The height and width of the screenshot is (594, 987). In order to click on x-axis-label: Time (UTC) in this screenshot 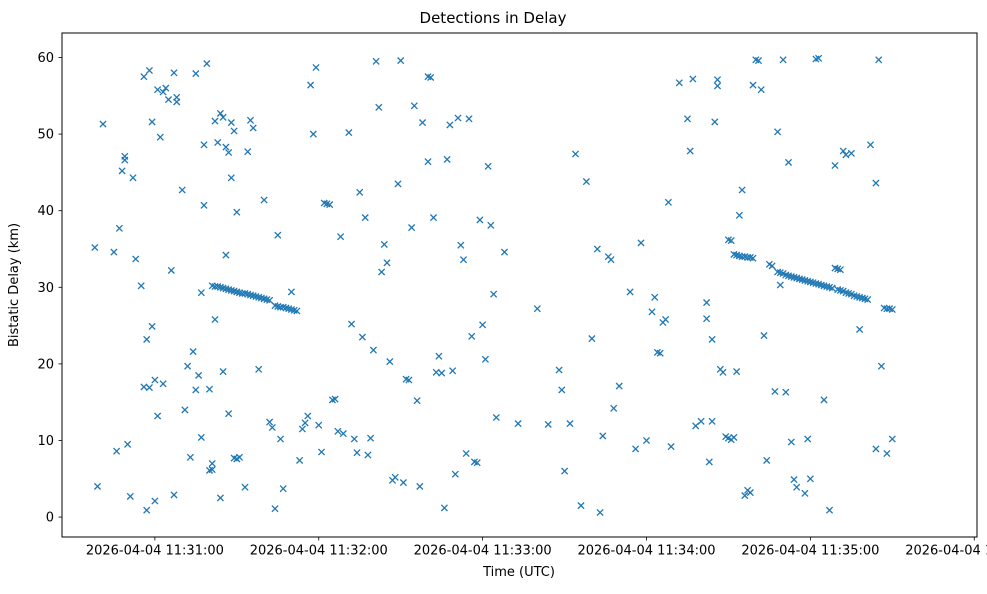, I will do `click(518, 572)`.